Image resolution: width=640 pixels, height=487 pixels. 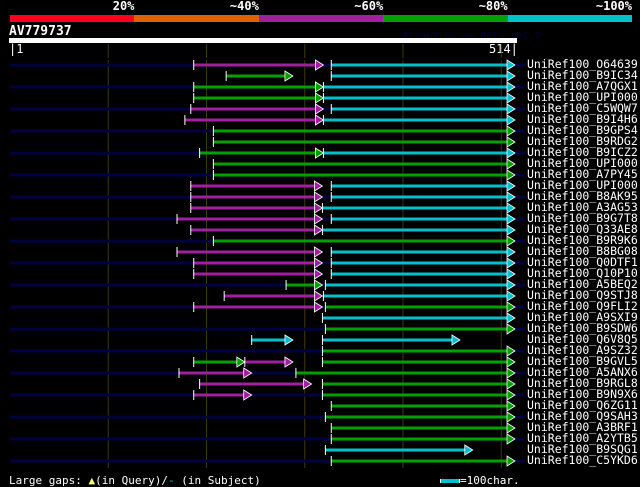 What do you see at coordinates (613, 6) in the screenshot?
I see `percent-label: ~100%` at bounding box center [613, 6].